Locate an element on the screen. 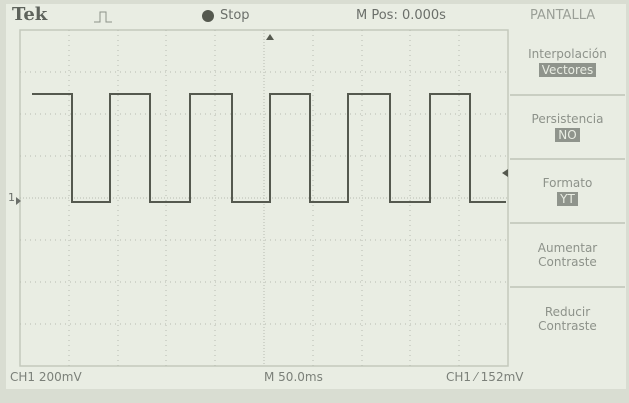 The height and width of the screenshot is (403, 629). run-status: Stop is located at coordinates (235, 15).